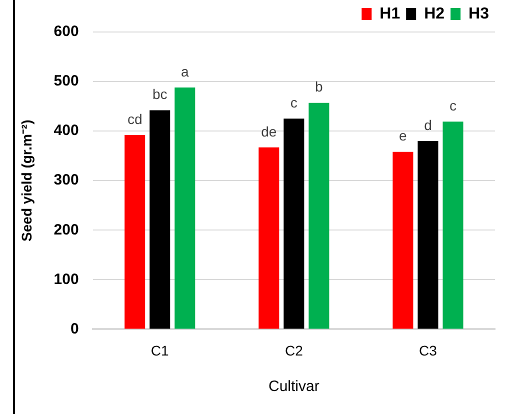 This screenshot has height=414, width=508. Describe the element at coordinates (66, 229) in the screenshot. I see `y-tick-label: 200` at that location.